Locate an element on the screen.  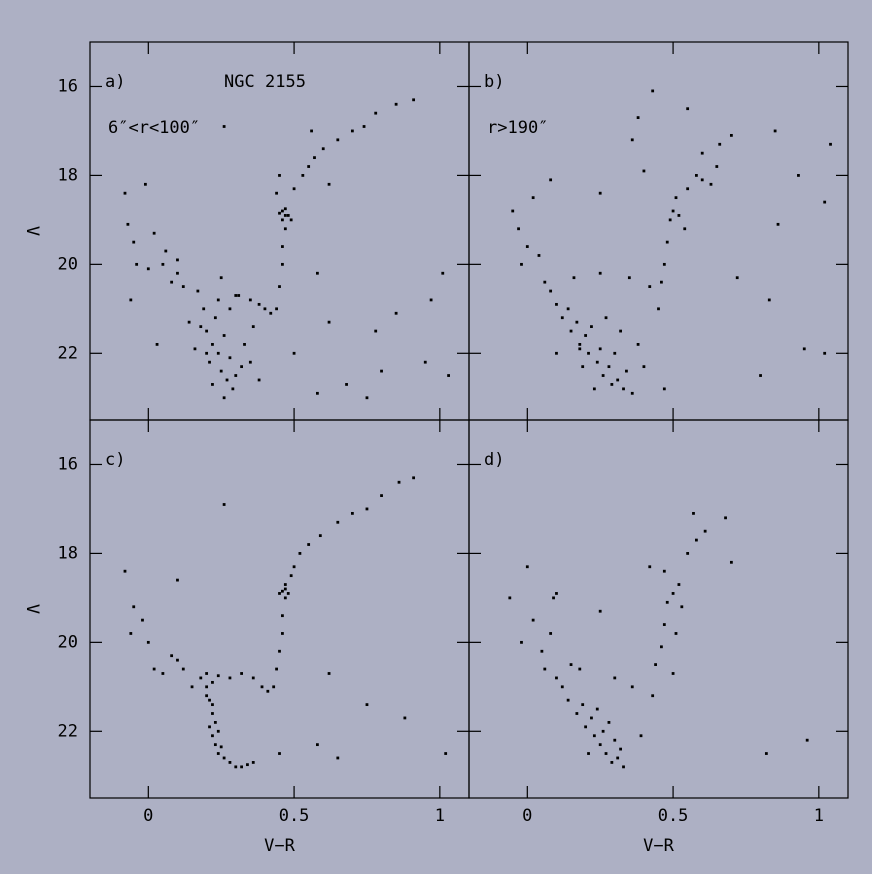
panel-subtitle: 6″<r<100″ is located at coordinates (154, 128).